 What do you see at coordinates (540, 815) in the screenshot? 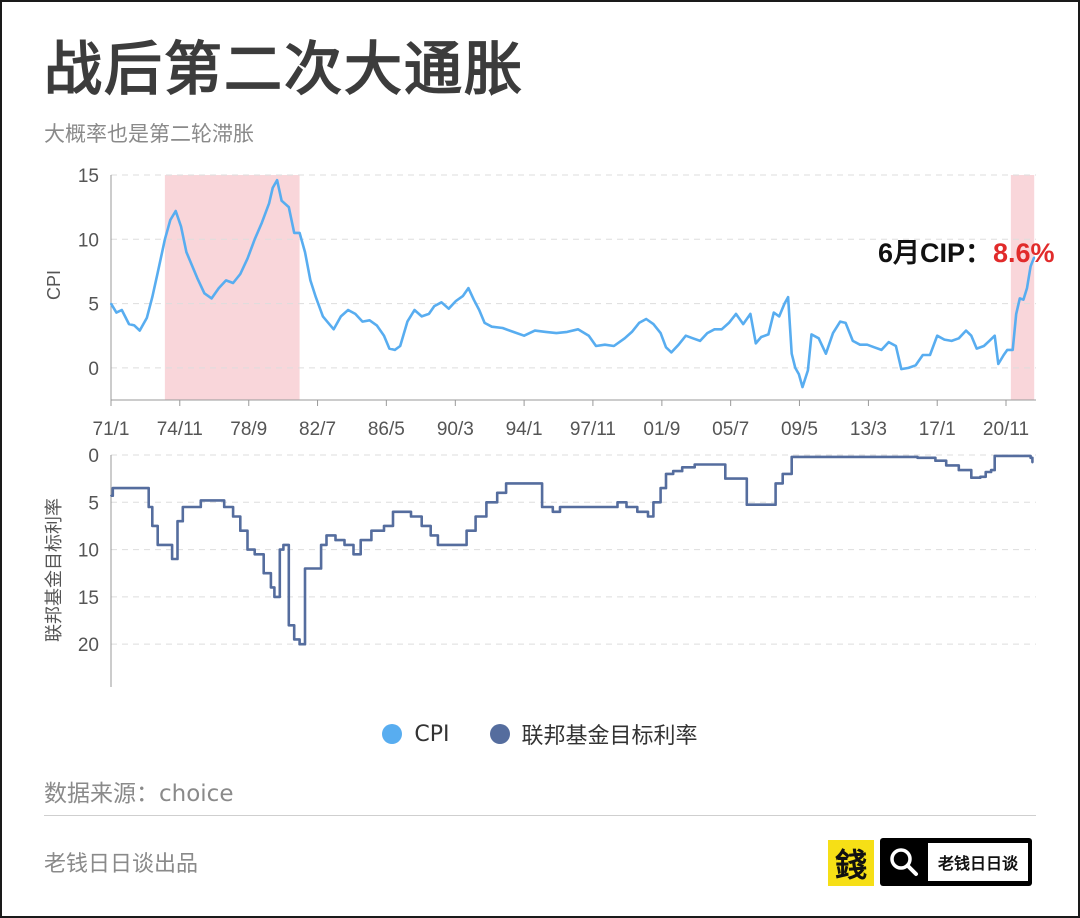
I see `footer-divider` at bounding box center [540, 815].